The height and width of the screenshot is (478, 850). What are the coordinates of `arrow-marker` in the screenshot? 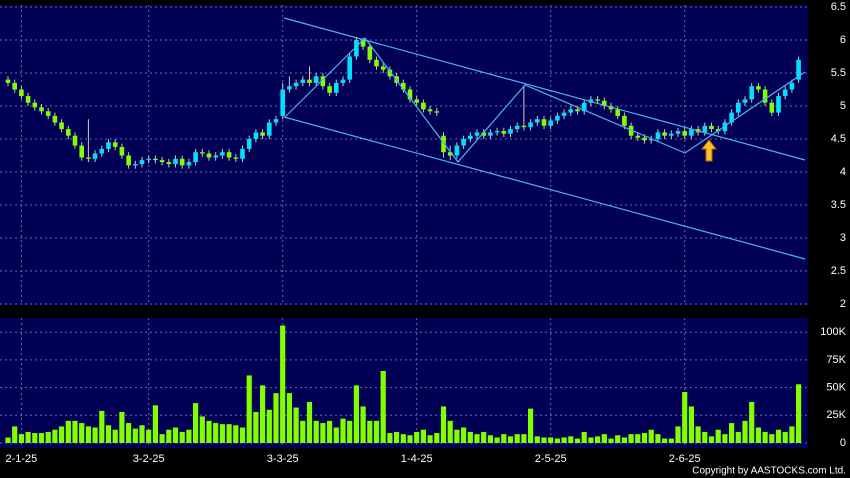 It's located at (709, 150).